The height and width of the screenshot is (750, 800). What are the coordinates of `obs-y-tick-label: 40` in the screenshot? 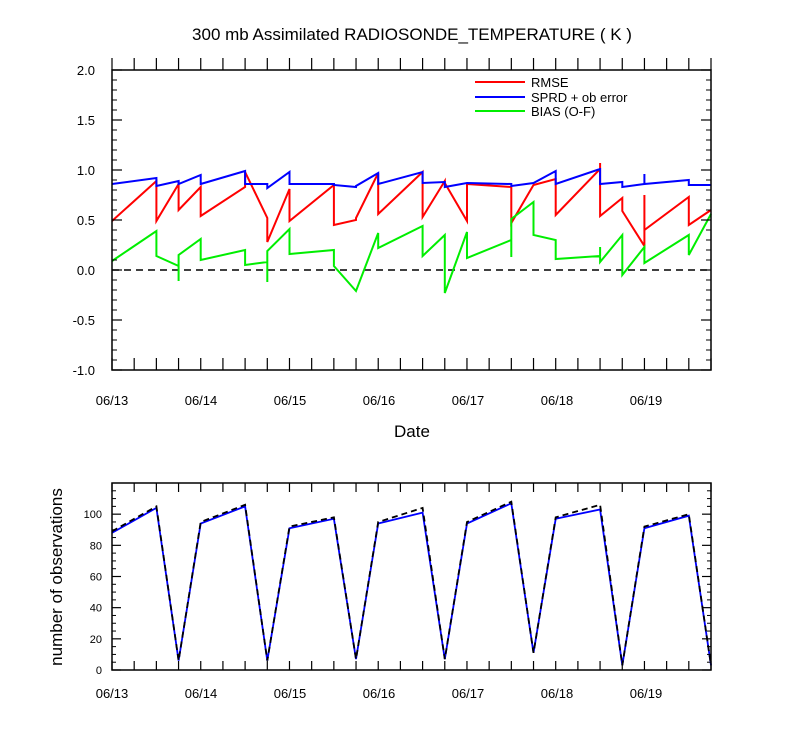 It's located at (96, 609).